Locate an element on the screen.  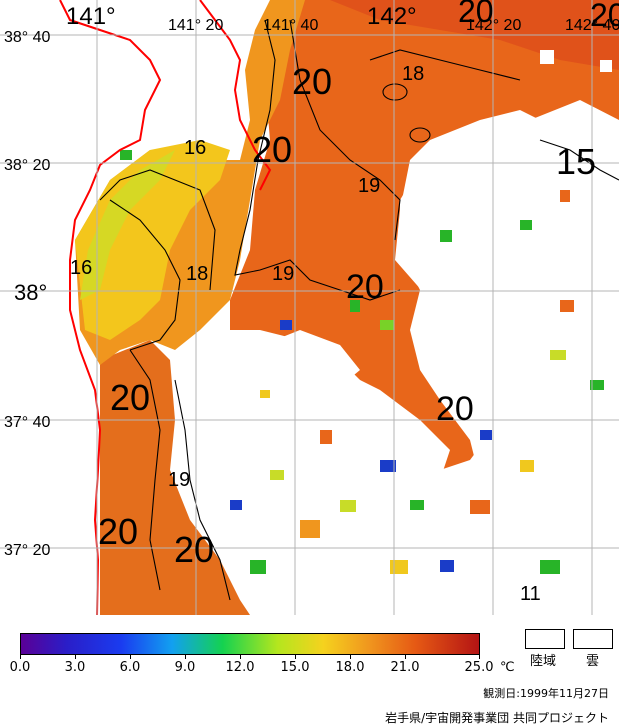
coastline is located at coordinates (110, 307).